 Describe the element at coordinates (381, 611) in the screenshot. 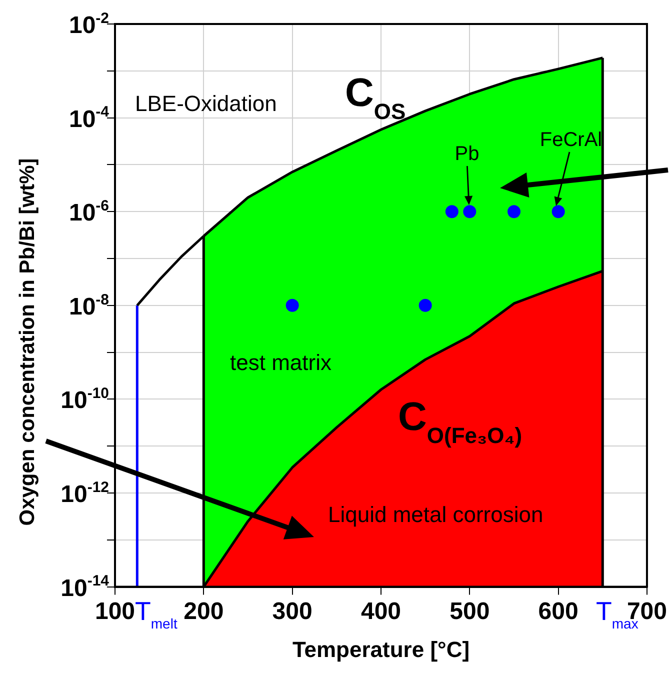

I see `x-tick-label: 400` at that location.